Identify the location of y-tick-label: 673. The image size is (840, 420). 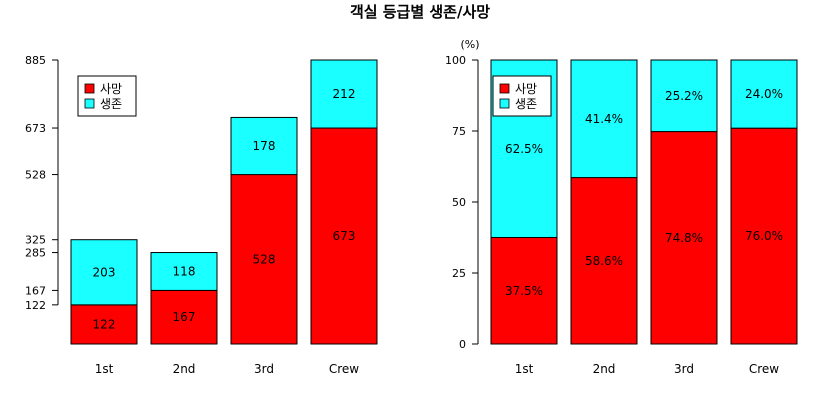
(35, 128).